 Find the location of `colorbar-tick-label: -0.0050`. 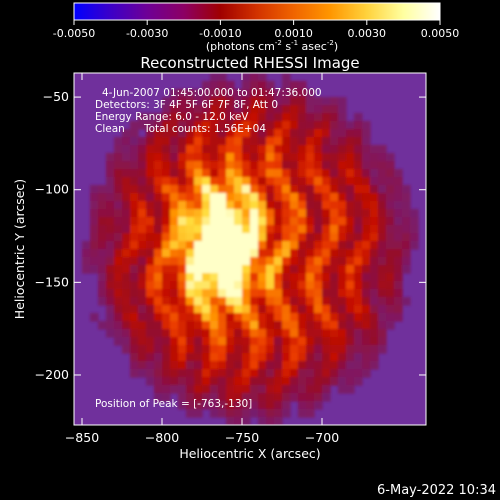

colorbar-tick-label: -0.0050 is located at coordinates (74, 33).